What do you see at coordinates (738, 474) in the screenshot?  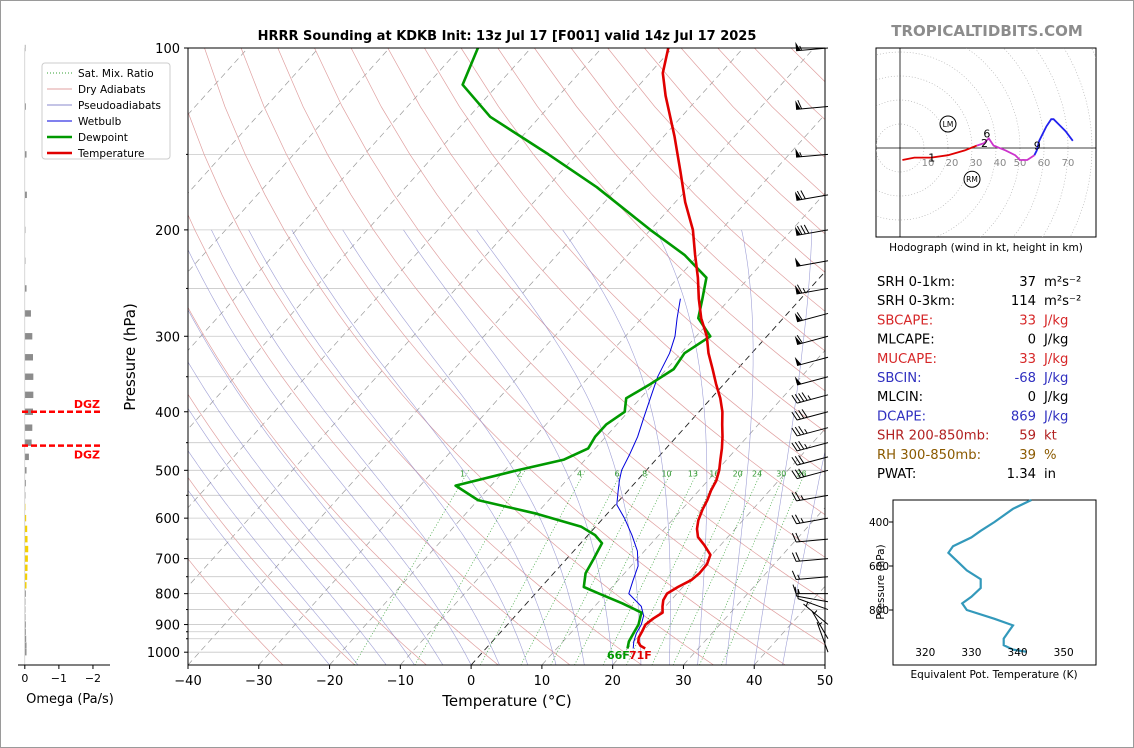 I see `mixing-ratio-label: 20` at bounding box center [738, 474].